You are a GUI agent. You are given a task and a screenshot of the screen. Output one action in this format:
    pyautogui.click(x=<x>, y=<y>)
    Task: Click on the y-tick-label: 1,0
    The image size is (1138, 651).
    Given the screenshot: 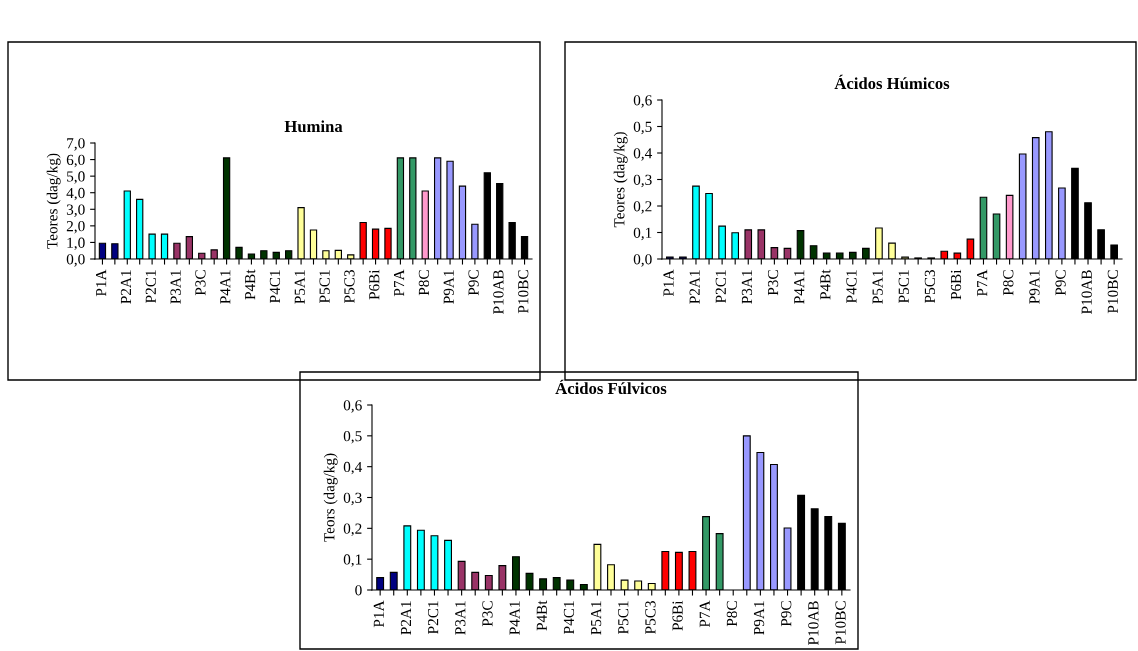 What is the action you would take?
    pyautogui.click(x=76, y=244)
    